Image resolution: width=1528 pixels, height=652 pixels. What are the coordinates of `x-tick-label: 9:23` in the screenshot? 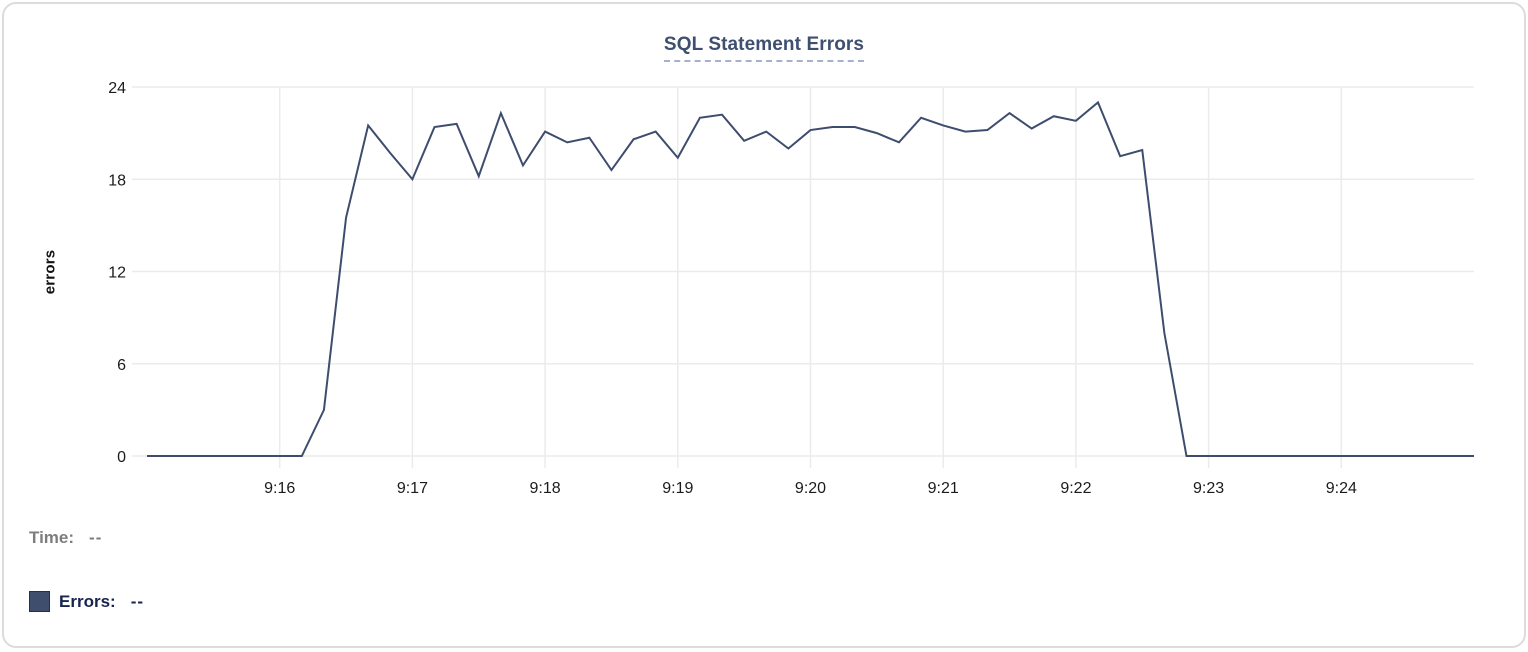 It's located at (1208, 488).